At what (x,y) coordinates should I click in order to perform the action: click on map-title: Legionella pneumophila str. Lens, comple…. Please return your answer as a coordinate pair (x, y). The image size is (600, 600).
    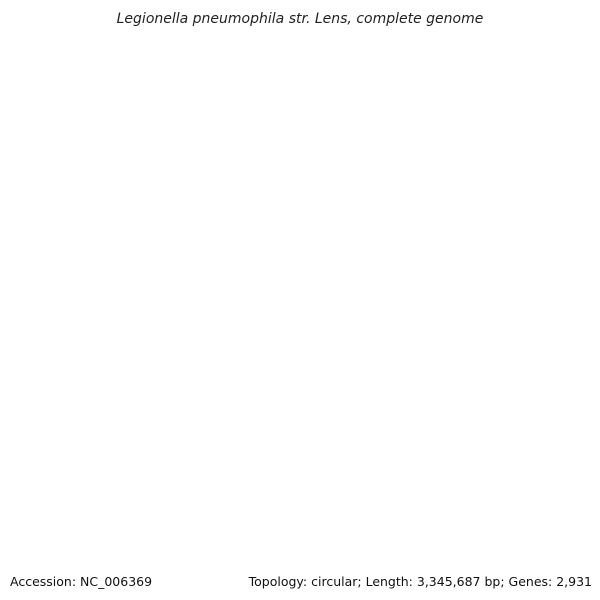
    Looking at the image, I should click on (300, 19).